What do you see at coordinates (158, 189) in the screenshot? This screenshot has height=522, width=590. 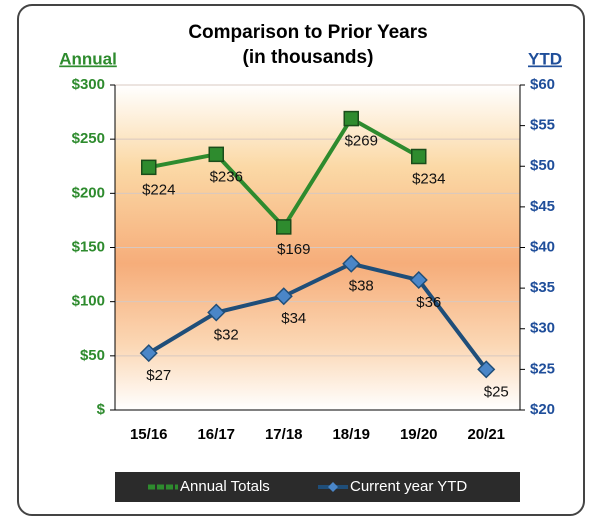 I see `data-label: $224` at bounding box center [158, 189].